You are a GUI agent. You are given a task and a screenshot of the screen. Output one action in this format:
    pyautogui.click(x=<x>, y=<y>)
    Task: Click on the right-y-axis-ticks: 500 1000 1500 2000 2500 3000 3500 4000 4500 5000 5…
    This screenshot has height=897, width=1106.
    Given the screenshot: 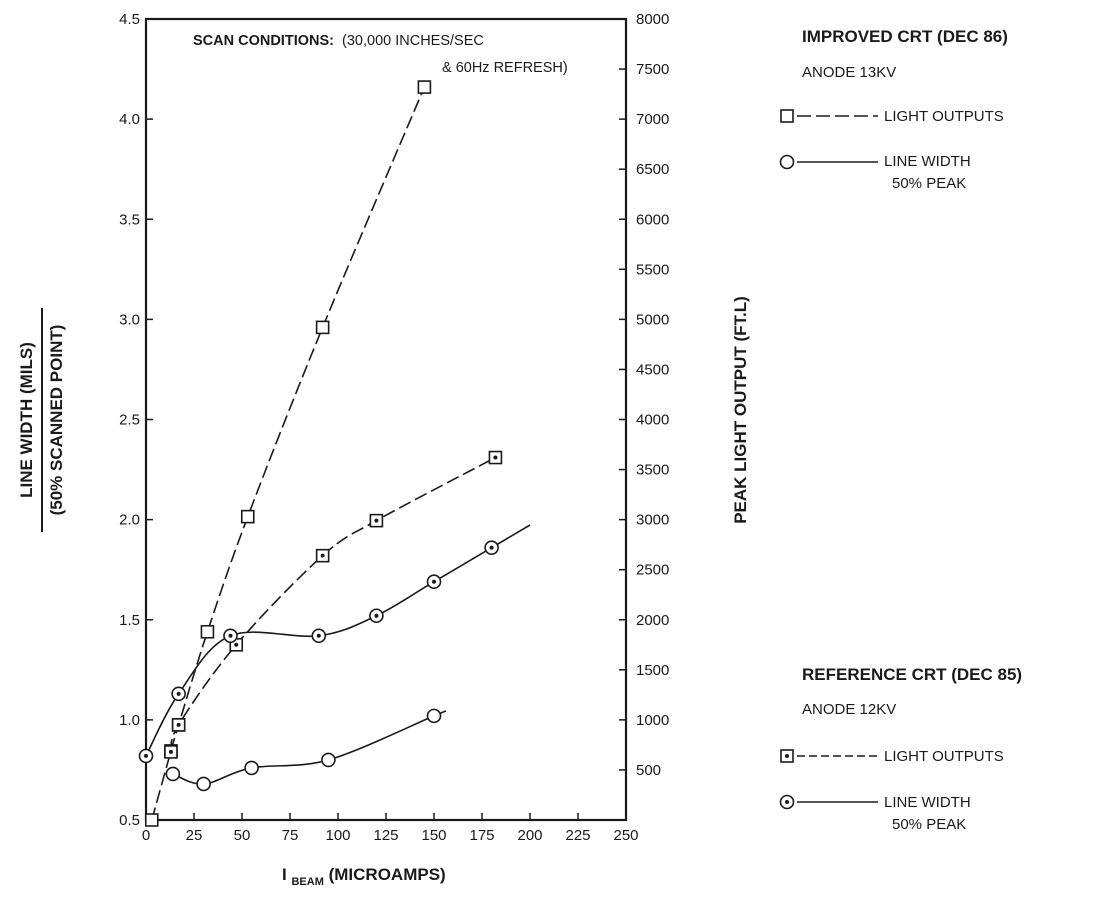 What is the action you would take?
    pyautogui.click(x=644, y=395)
    